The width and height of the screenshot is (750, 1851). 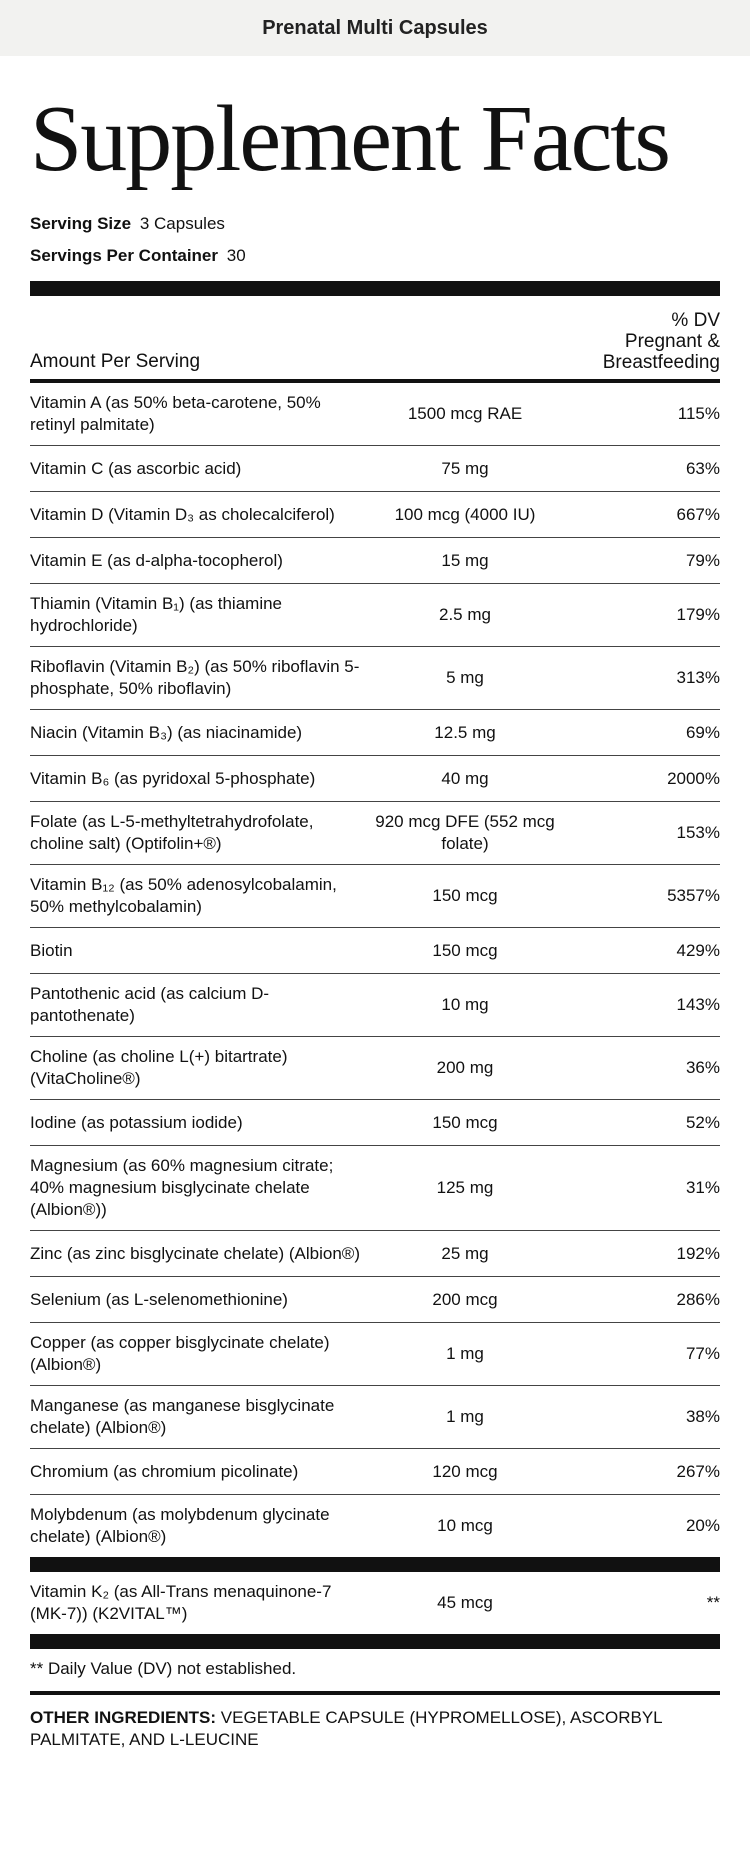 What do you see at coordinates (465, 413) in the screenshot?
I see `nutrient-amount: 1500 mcg RAE` at bounding box center [465, 413].